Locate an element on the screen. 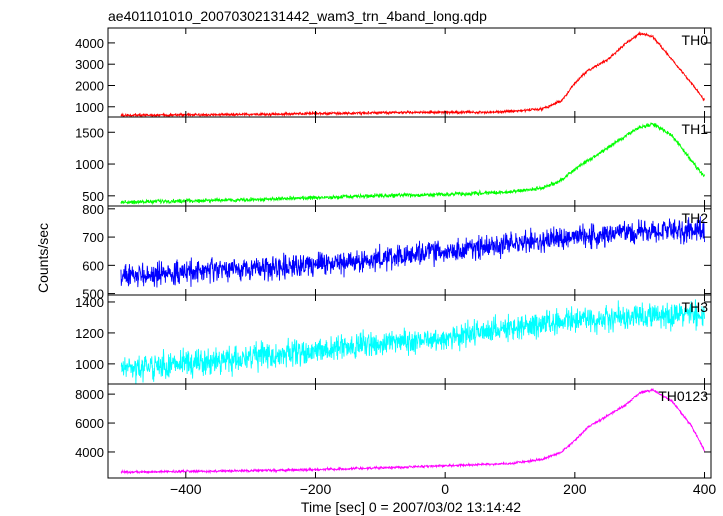 The height and width of the screenshot is (516, 723). y-tick-label: 700 is located at coordinates (93, 237).